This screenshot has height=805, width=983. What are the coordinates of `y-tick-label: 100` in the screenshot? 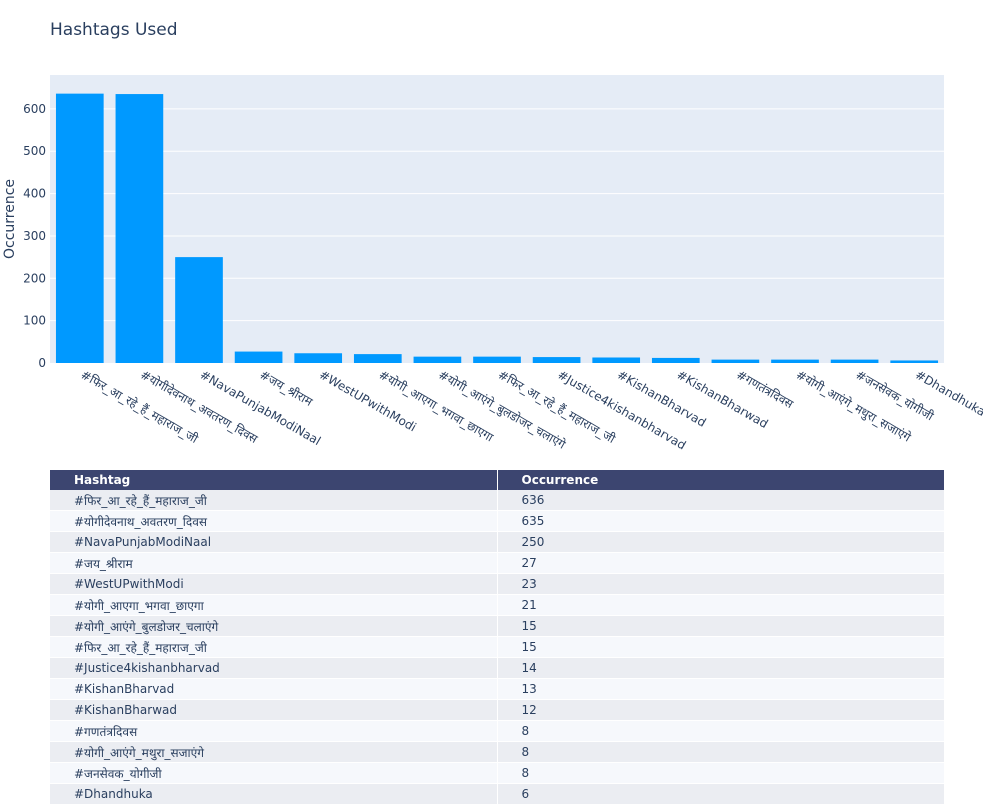 It's located at (34, 321).